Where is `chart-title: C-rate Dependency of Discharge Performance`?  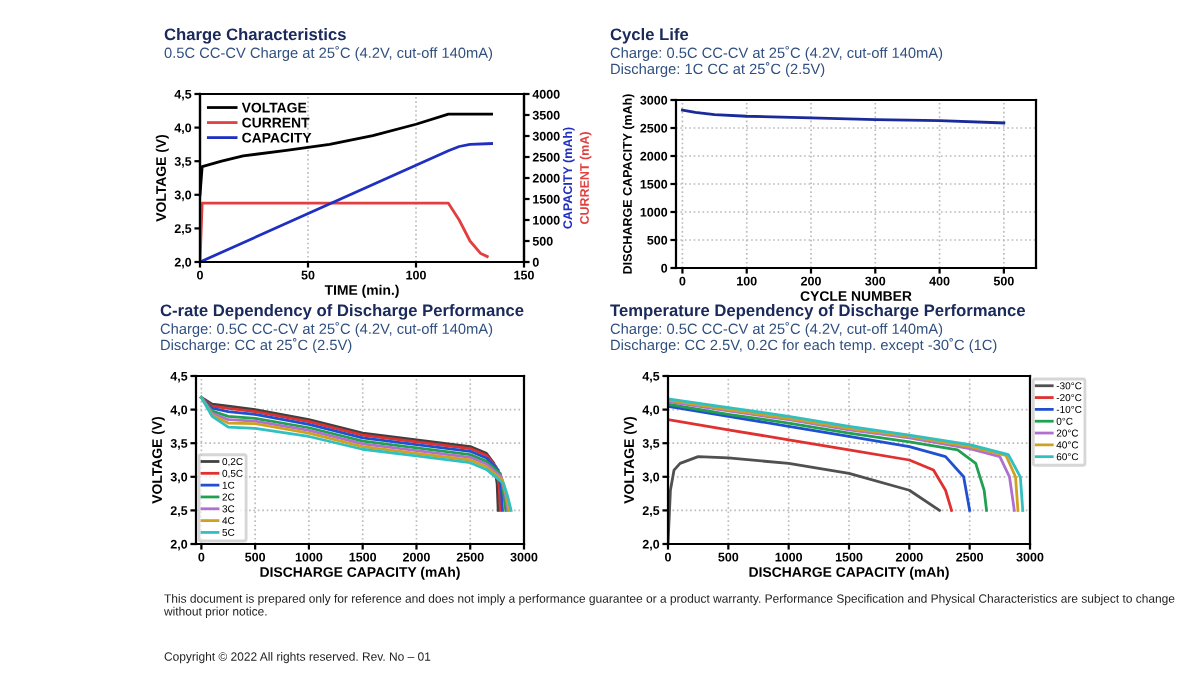
chart-title: C-rate Dependency of Discharge Performance is located at coordinates (342, 312).